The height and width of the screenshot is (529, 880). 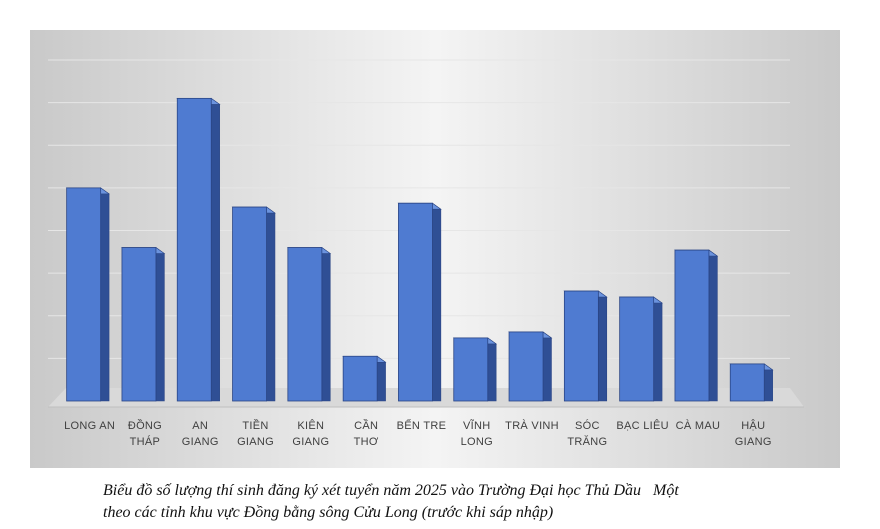 I want to click on x-tick-label: BẠC LIÊU, so click(x=642, y=426).